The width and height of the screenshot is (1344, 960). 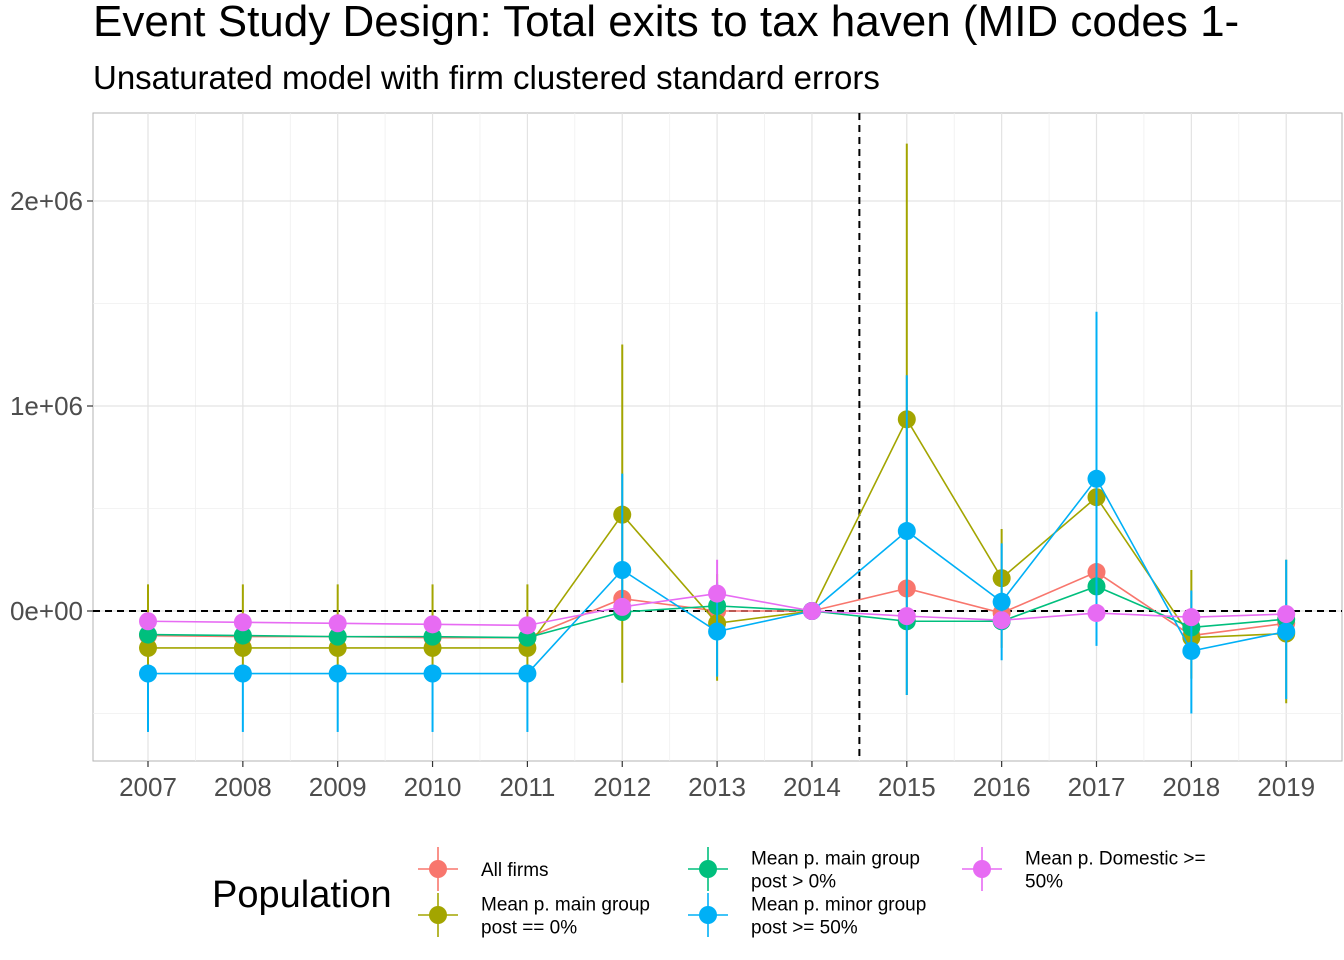 What do you see at coordinates (812, 787) in the screenshot?
I see `x-tick-label: 2014` at bounding box center [812, 787].